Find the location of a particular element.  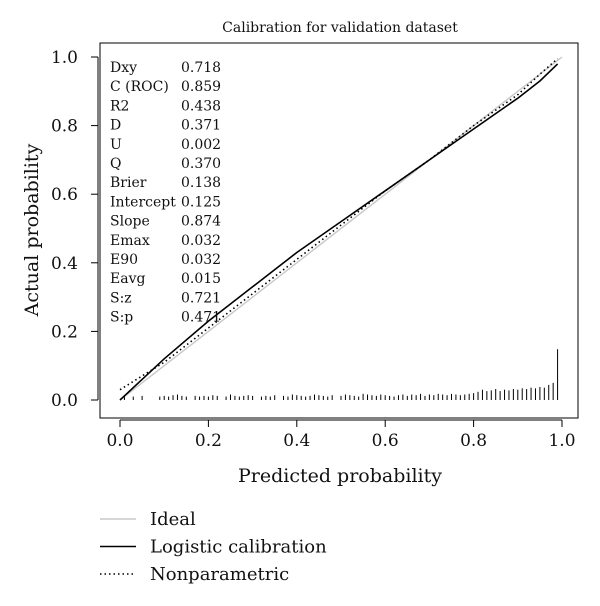

y-axis: 0.0 0.2 0.4 0.6 0.8 1.0 is located at coordinates (75, 229).